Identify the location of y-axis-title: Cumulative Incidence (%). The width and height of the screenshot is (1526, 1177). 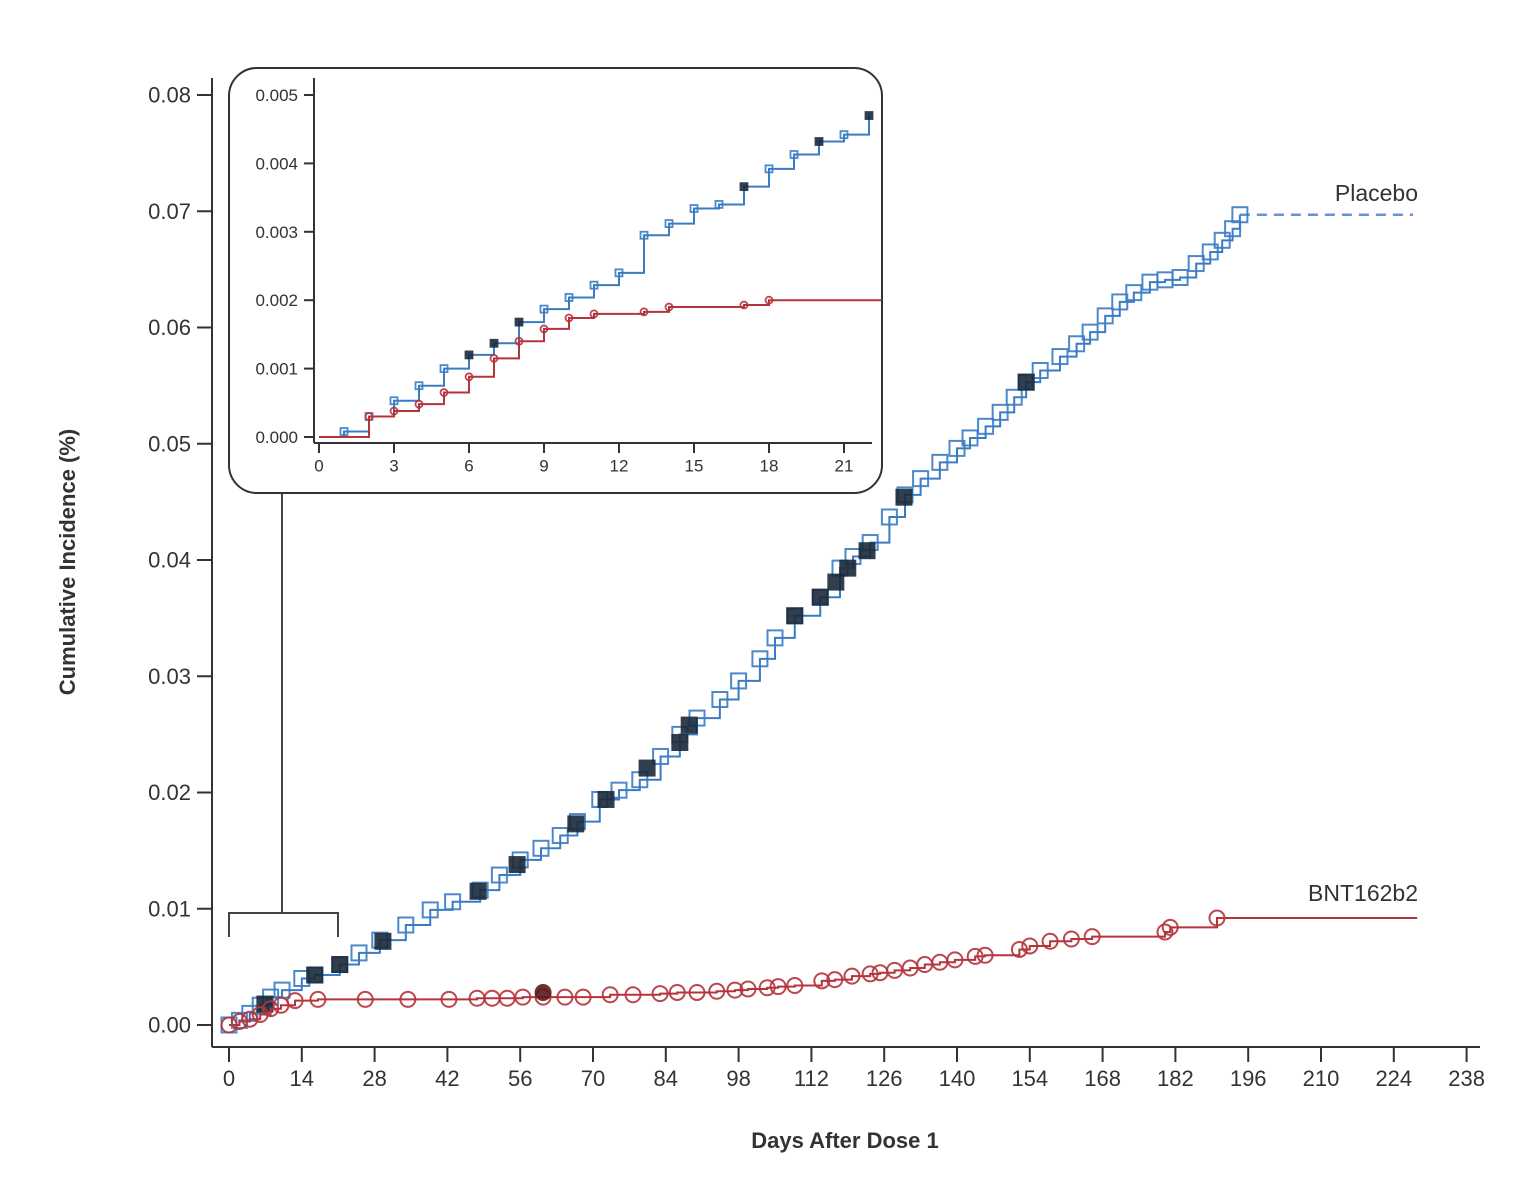
(67, 562).